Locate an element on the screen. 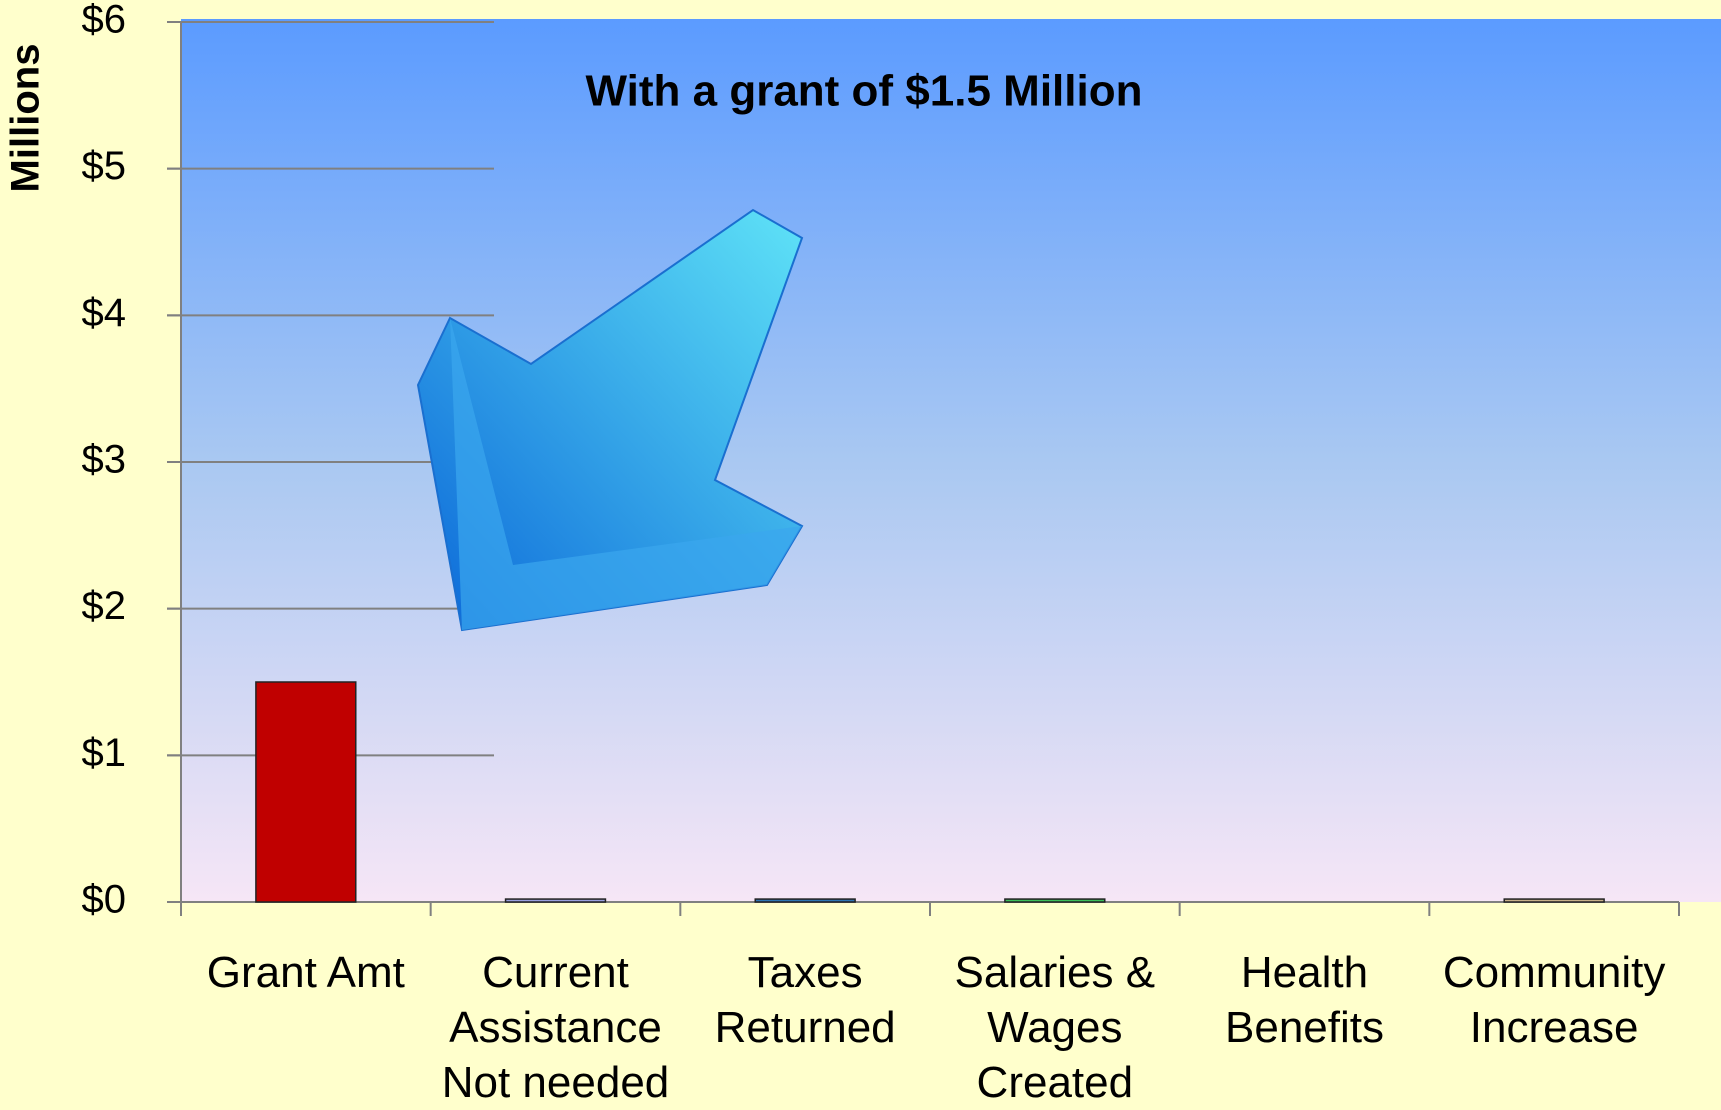 This screenshot has width=1721, height=1110. y-tick-label: $4 is located at coordinates (104, 313).